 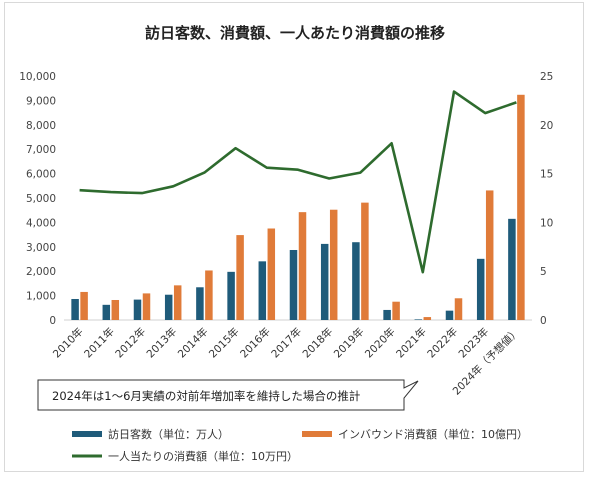 I want to click on x-tick-label: 2010年, so click(x=68, y=343).